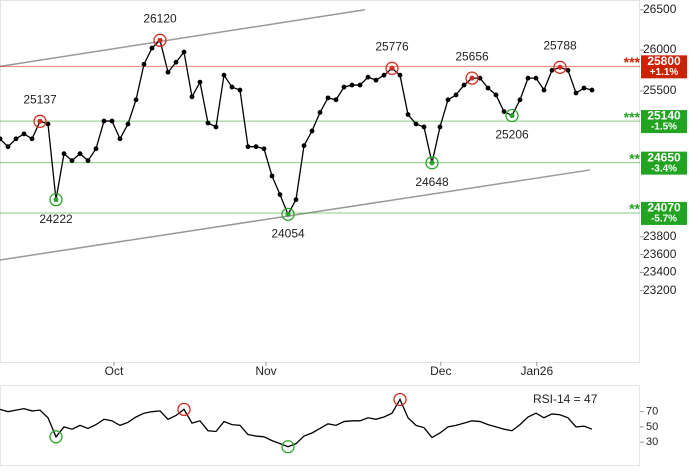 The height and width of the screenshot is (472, 692). What do you see at coordinates (660, 49) in the screenshot?
I see `y-tick-label: 26000` at bounding box center [660, 49].